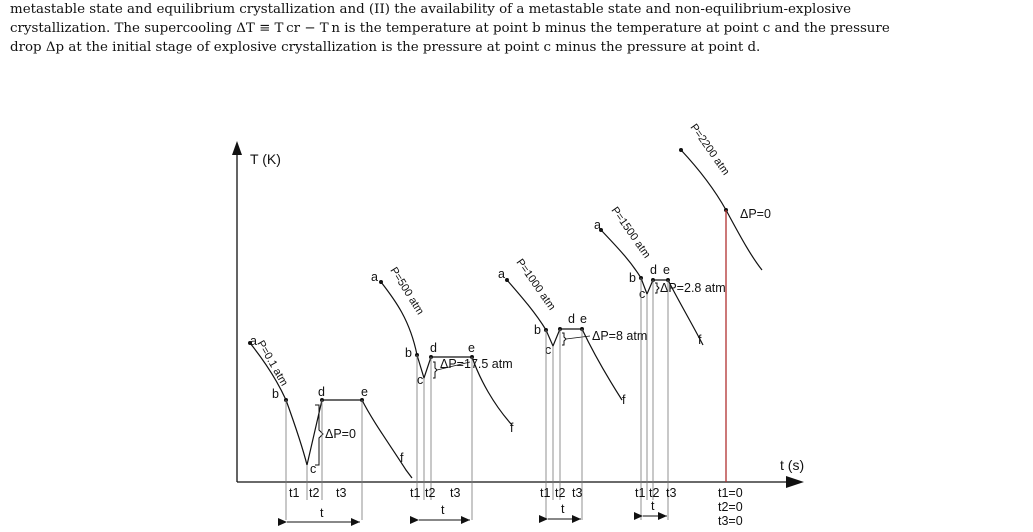 The width and height of the screenshot is (1033, 532). What do you see at coordinates (792, 465) in the screenshot?
I see `x-axis-label: t (s)` at bounding box center [792, 465].